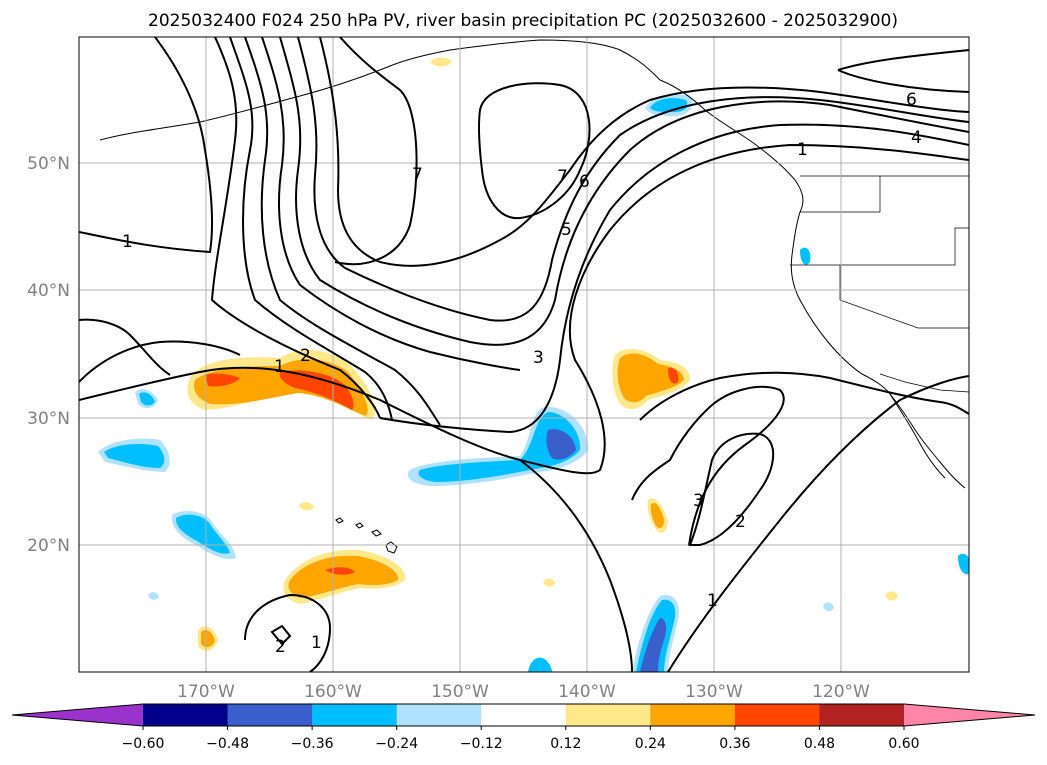  I want to click on longitude-tick-labels: 170°W 160°W 150°W 140°W 130°W 120°W, so click(523, 692).